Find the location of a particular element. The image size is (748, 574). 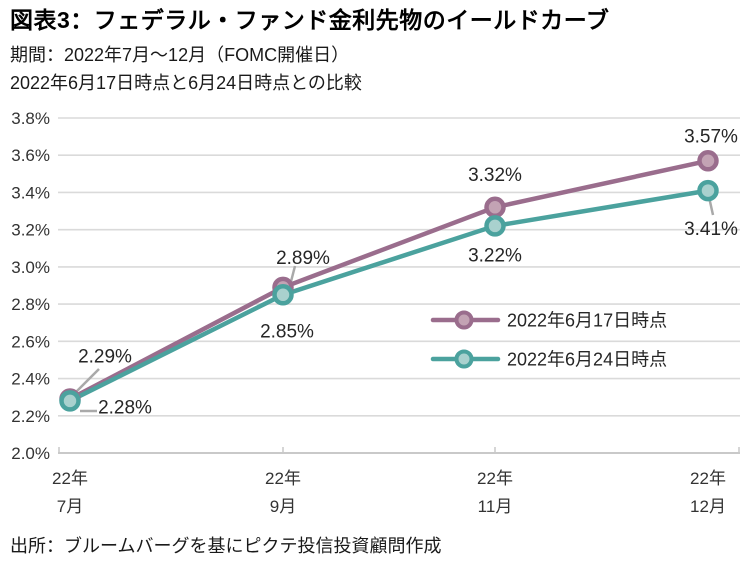

y-tick-label: 2.6% is located at coordinates (30, 341).